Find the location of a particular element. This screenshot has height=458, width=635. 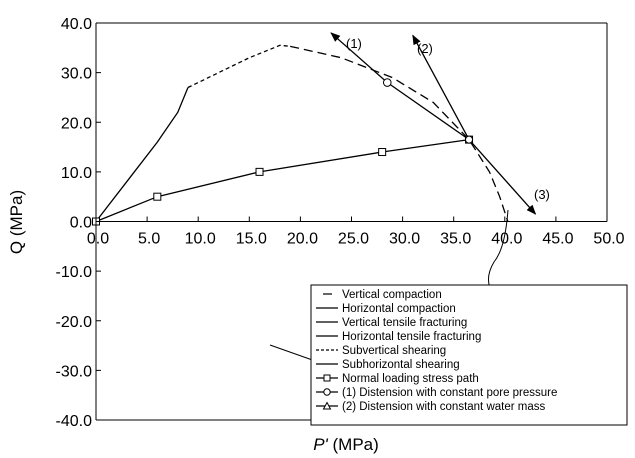

legend-item: Vertical tensile fracturing is located at coordinates (391, 323).